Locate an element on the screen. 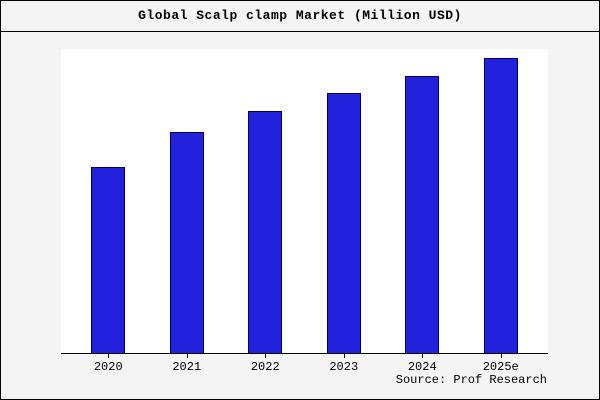 The image size is (600, 400). bar-cell-2020 is located at coordinates (108, 201).